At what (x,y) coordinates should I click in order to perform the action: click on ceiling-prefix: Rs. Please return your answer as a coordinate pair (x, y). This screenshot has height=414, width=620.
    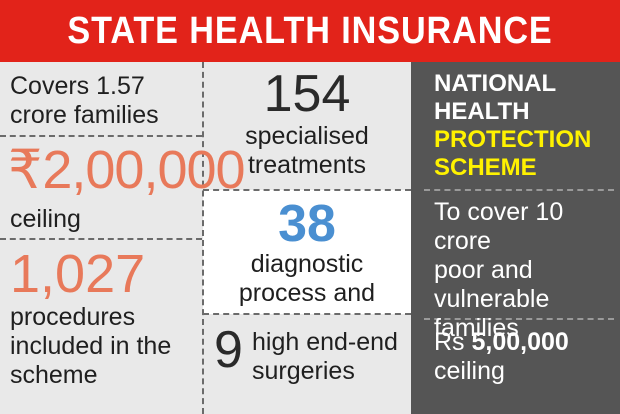
    Looking at the image, I should click on (453, 342).